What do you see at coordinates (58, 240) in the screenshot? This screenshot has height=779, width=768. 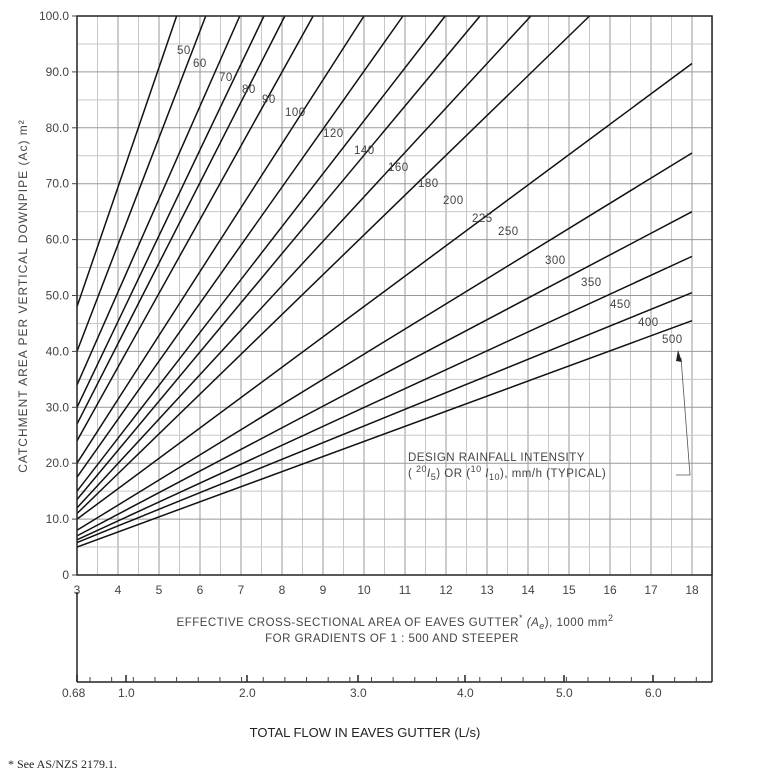 I see `y-tick-label: 60.0` at bounding box center [58, 240].